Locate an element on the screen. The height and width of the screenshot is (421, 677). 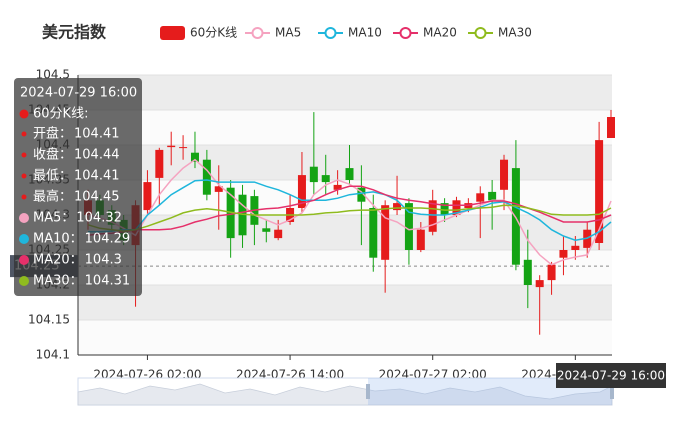
tooltip-box is located at coordinates (78, 187).